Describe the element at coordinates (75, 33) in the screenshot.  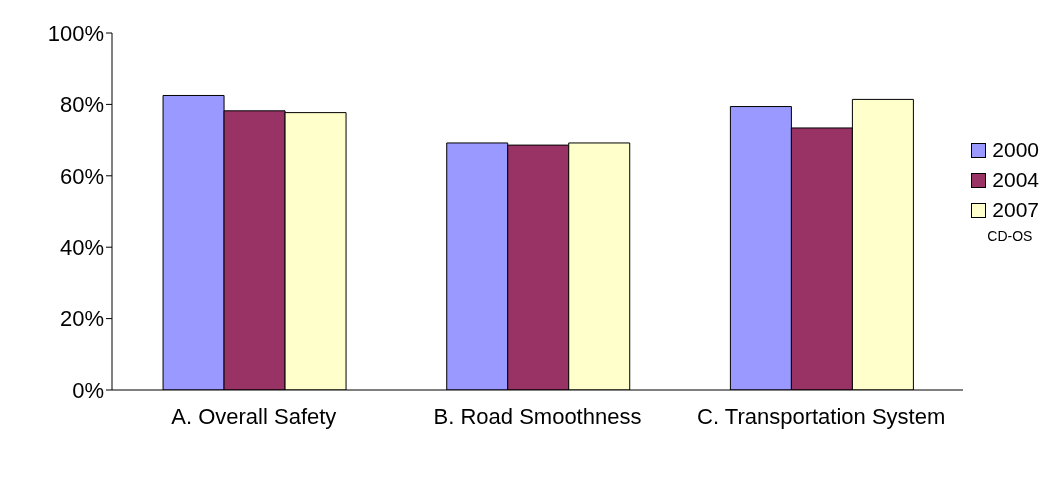
I see `y-tick-label: 100%` at that location.